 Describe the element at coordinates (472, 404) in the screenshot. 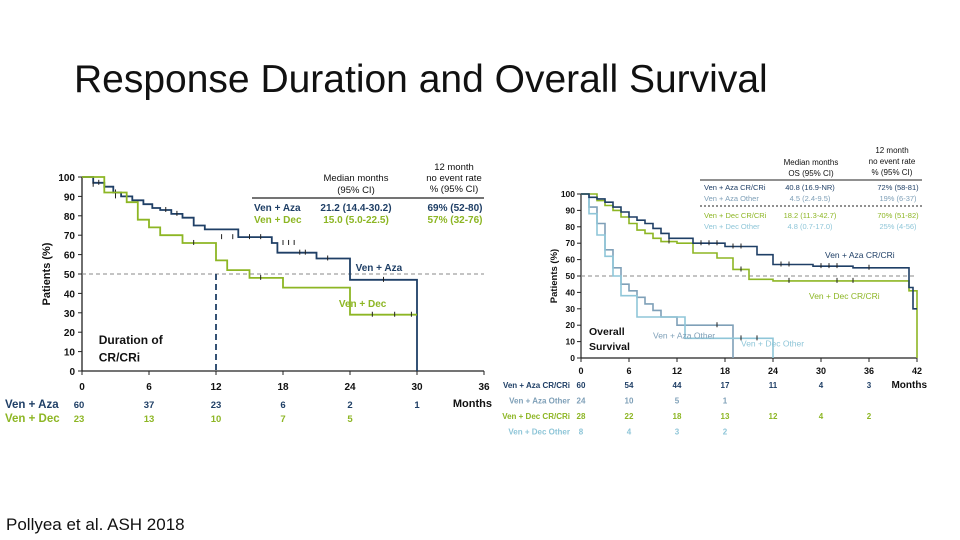

I see `left-x-axis-label: Months` at that location.